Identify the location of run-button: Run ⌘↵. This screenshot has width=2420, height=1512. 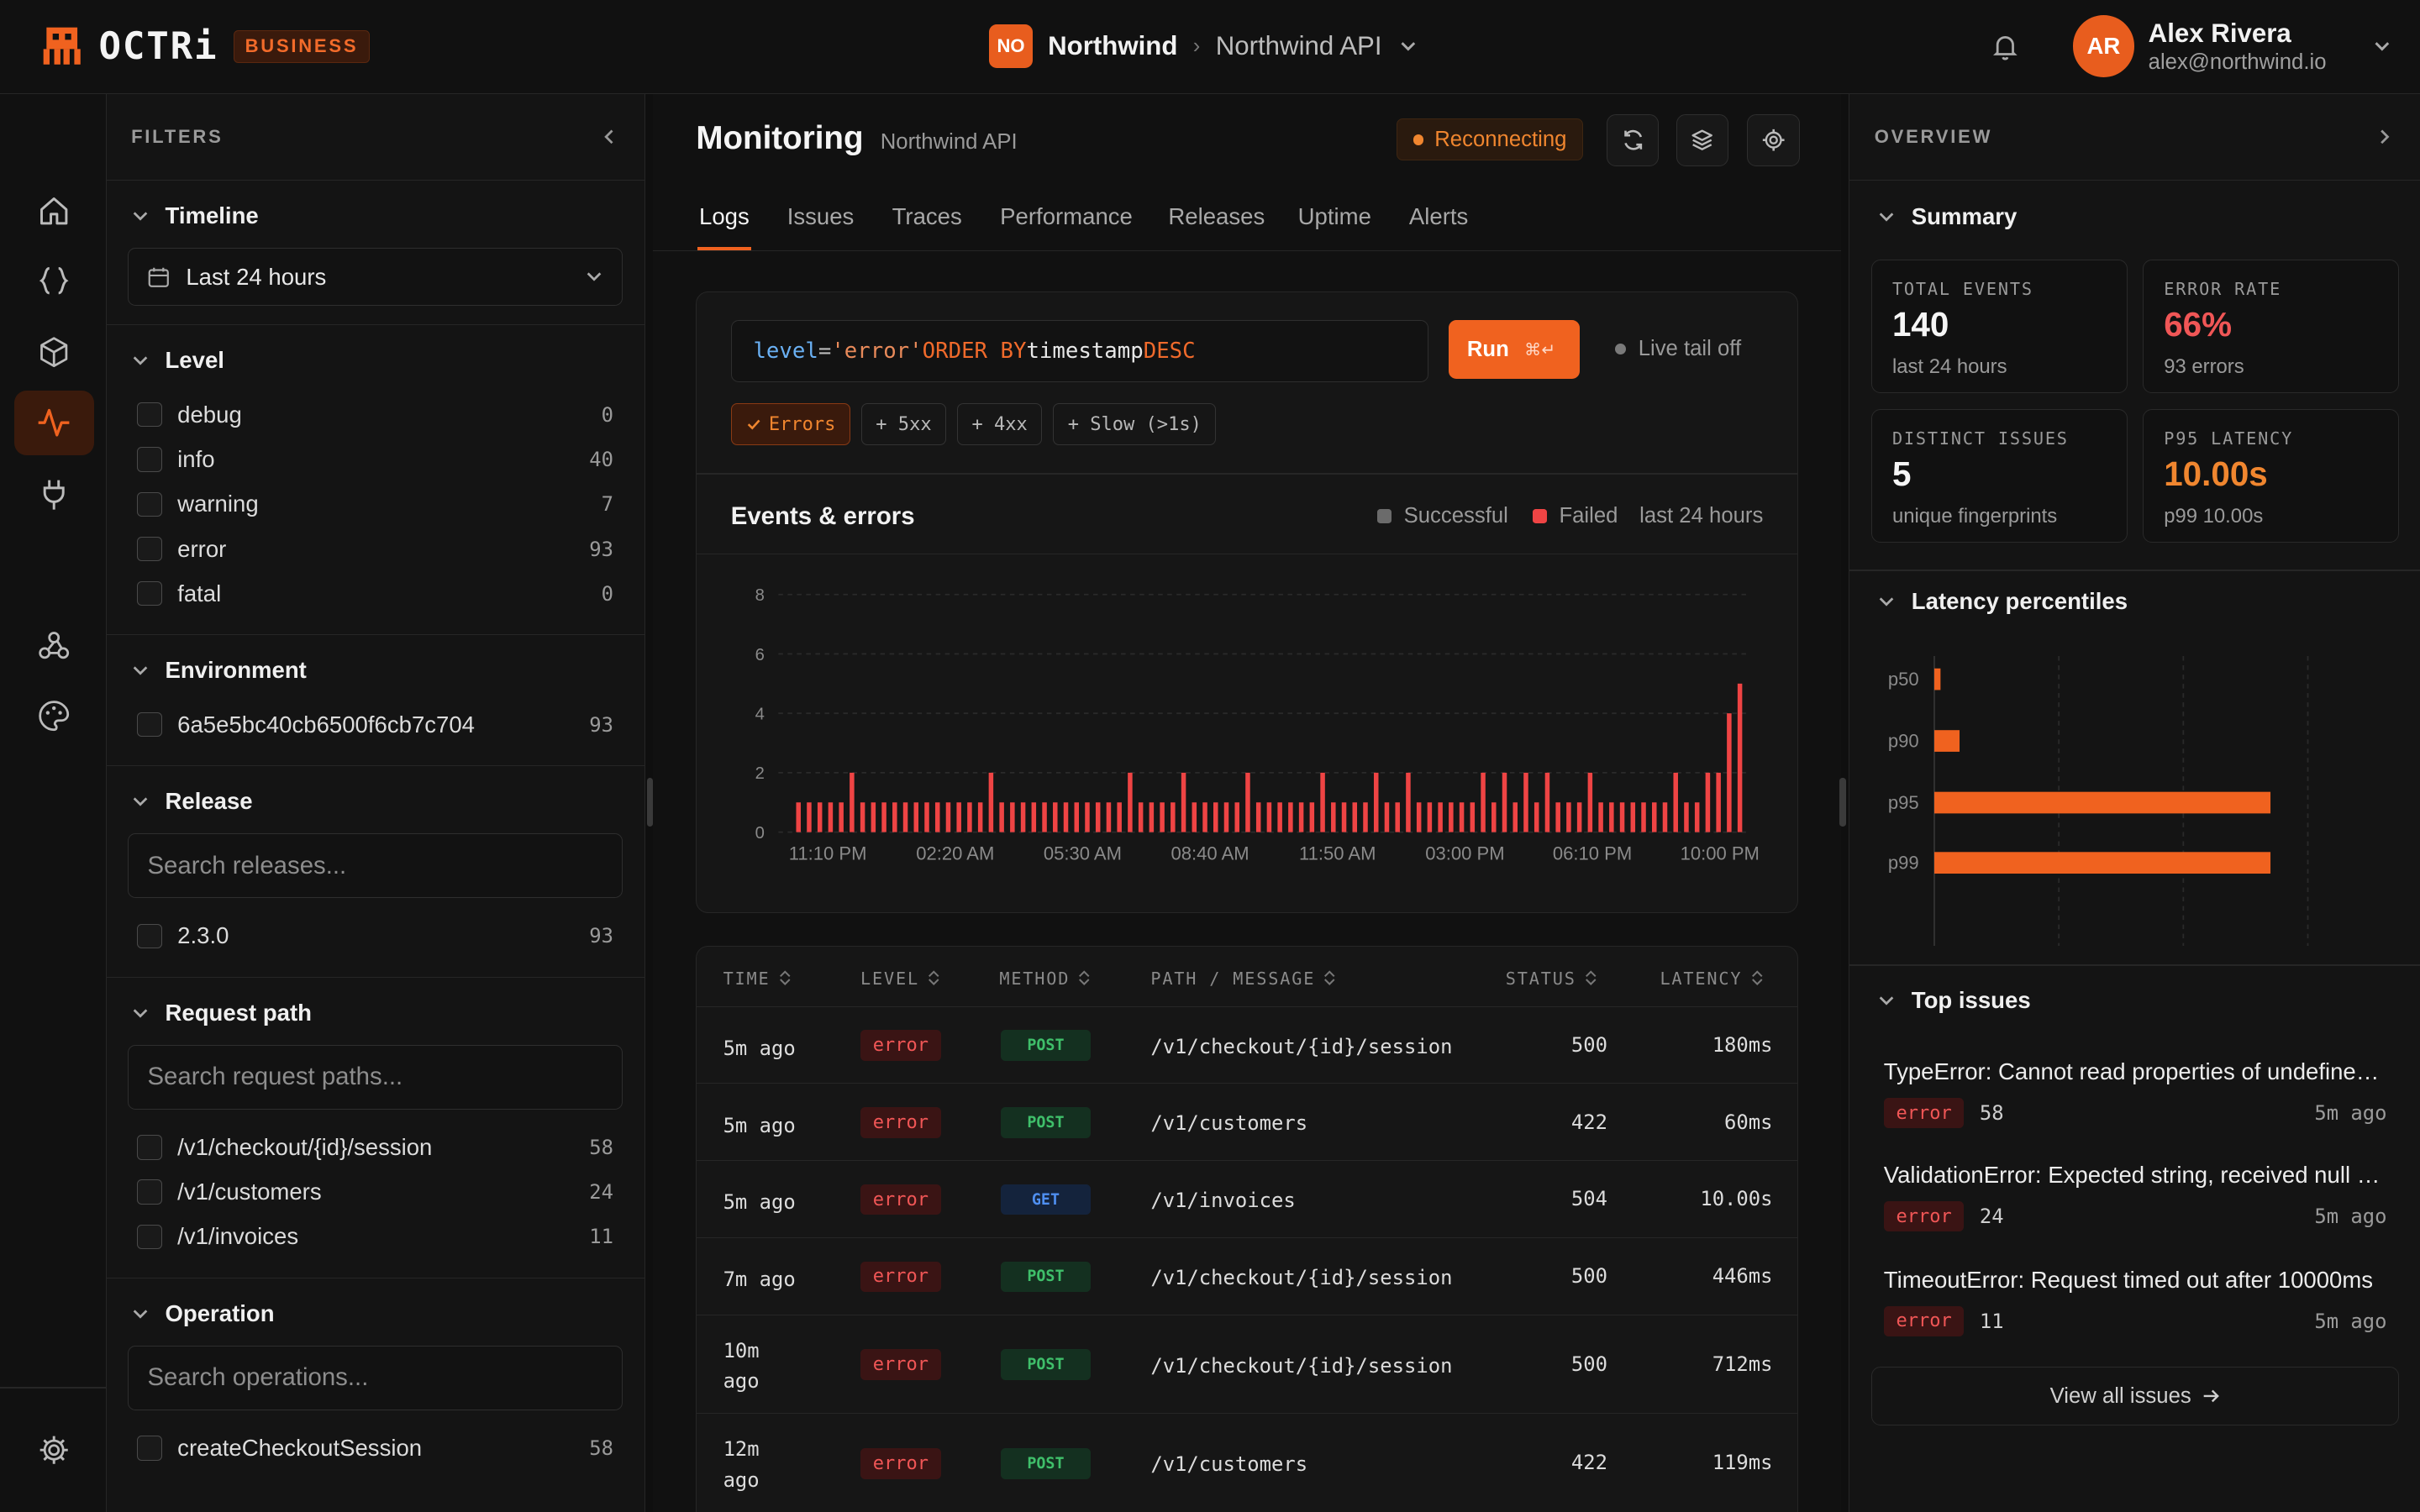
(1514, 349).